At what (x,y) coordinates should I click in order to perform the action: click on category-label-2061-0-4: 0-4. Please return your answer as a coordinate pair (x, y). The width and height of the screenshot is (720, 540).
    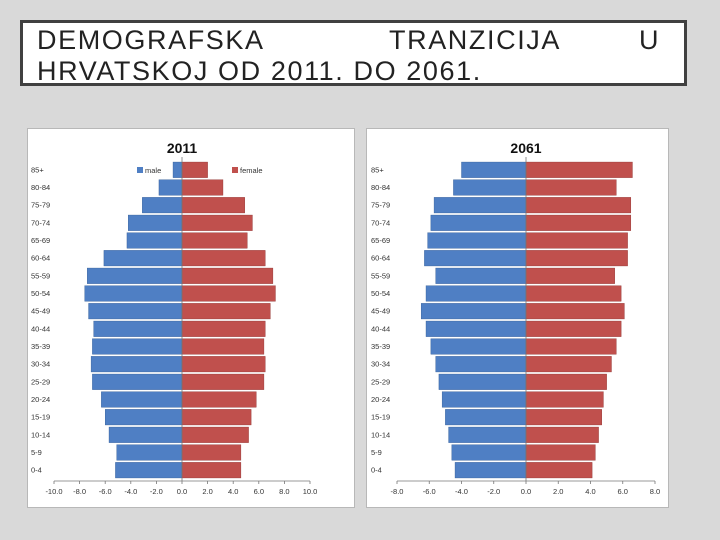
    Looking at the image, I should click on (376, 470).